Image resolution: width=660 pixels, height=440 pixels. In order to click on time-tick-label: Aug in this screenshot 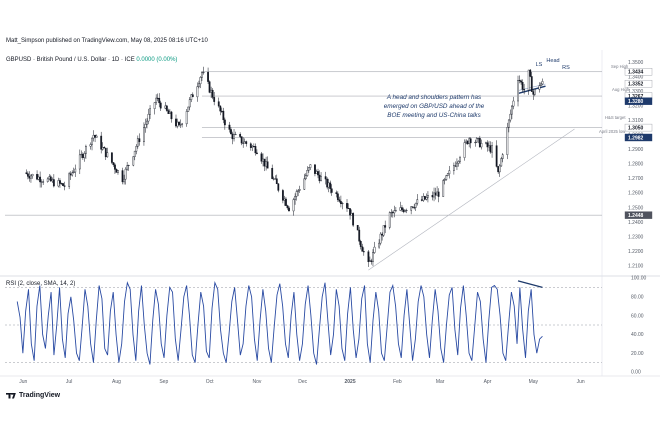, I will do `click(116, 382)`.